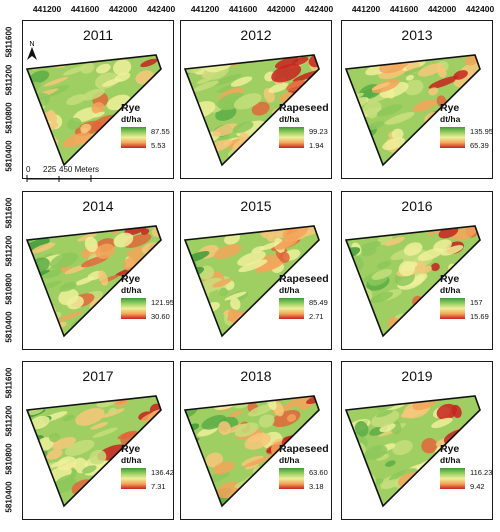 This screenshot has width=500, height=532. What do you see at coordinates (79, 169) in the screenshot?
I see `scale-label-450: 450 Meters` at bounding box center [79, 169].